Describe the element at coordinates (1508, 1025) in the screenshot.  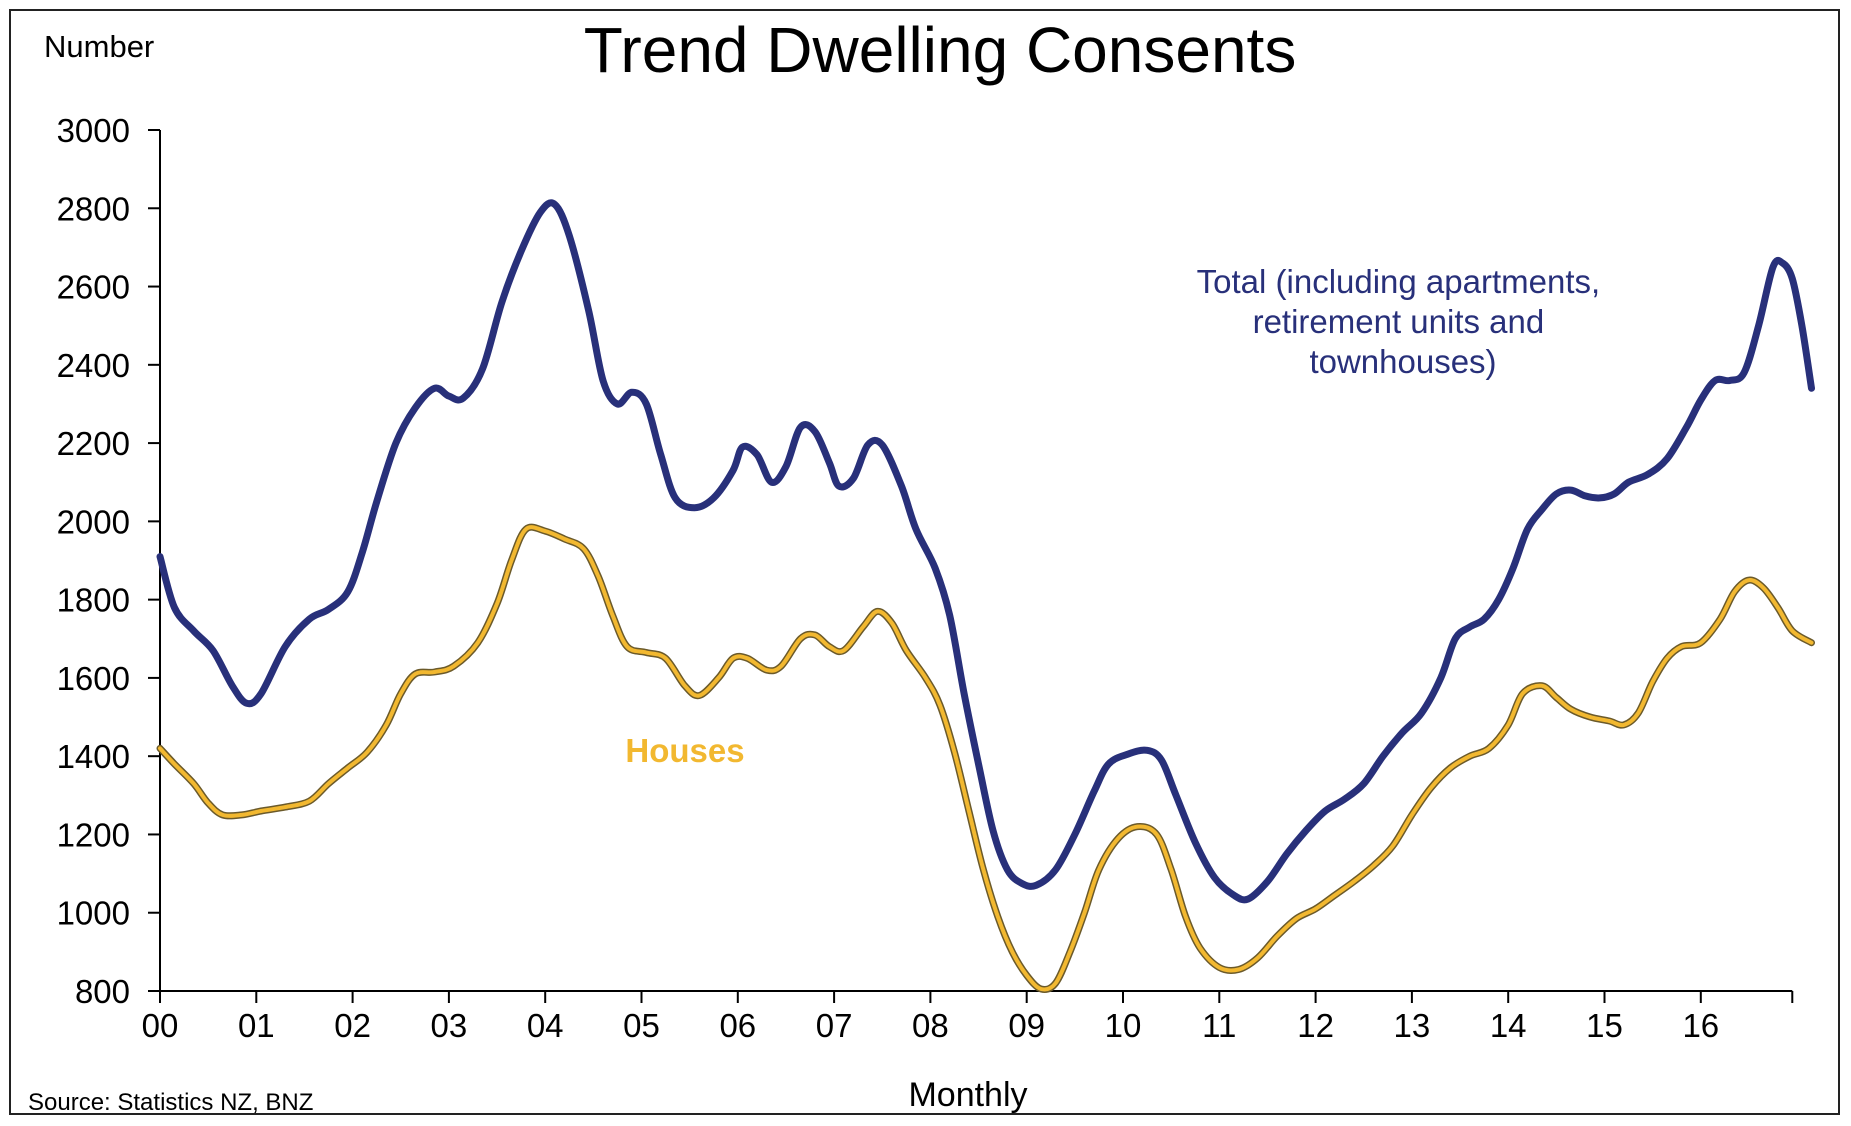
I see `x-tick-label: 14` at that location.